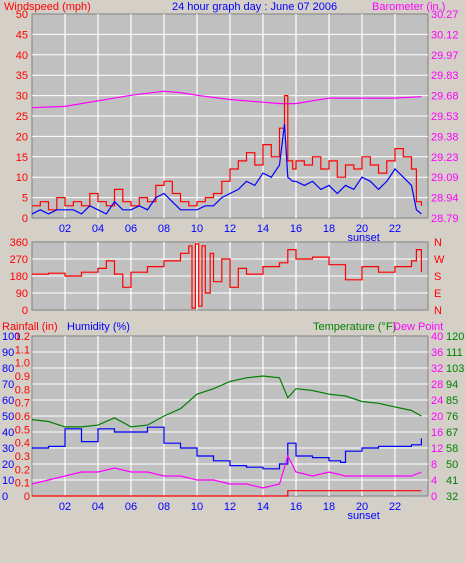 The width and height of the screenshot is (465, 563). Describe the element at coordinates (8, 369) in the screenshot. I see `humidity-tick-label: 80` at that location.